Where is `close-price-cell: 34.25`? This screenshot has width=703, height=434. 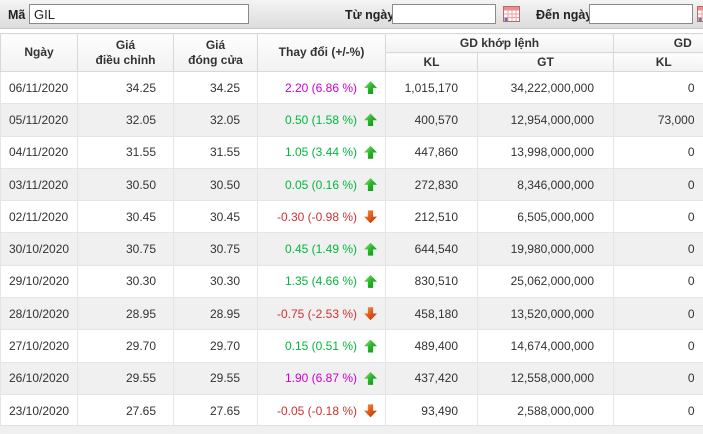
close-price-cell: 34.25 is located at coordinates (215, 87).